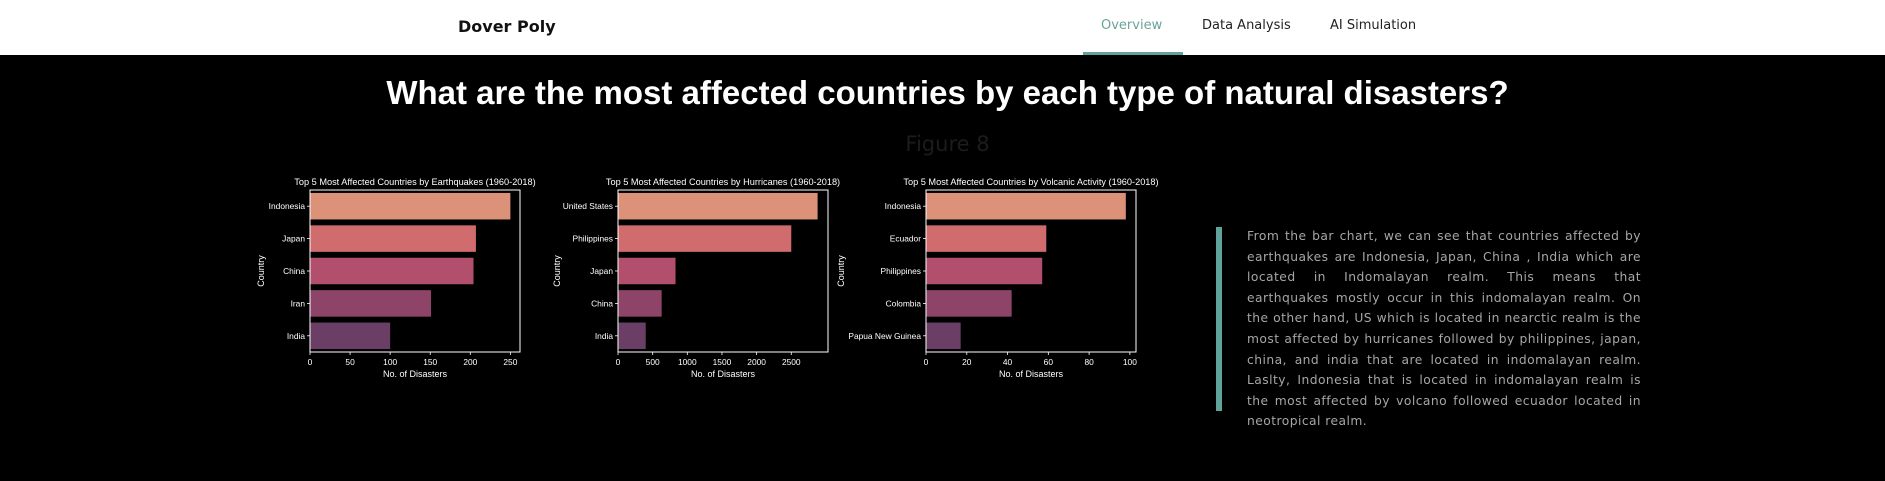 This screenshot has height=481, width=1885. What do you see at coordinates (1132, 25) in the screenshot?
I see `nav-item-overview: Overview` at bounding box center [1132, 25].